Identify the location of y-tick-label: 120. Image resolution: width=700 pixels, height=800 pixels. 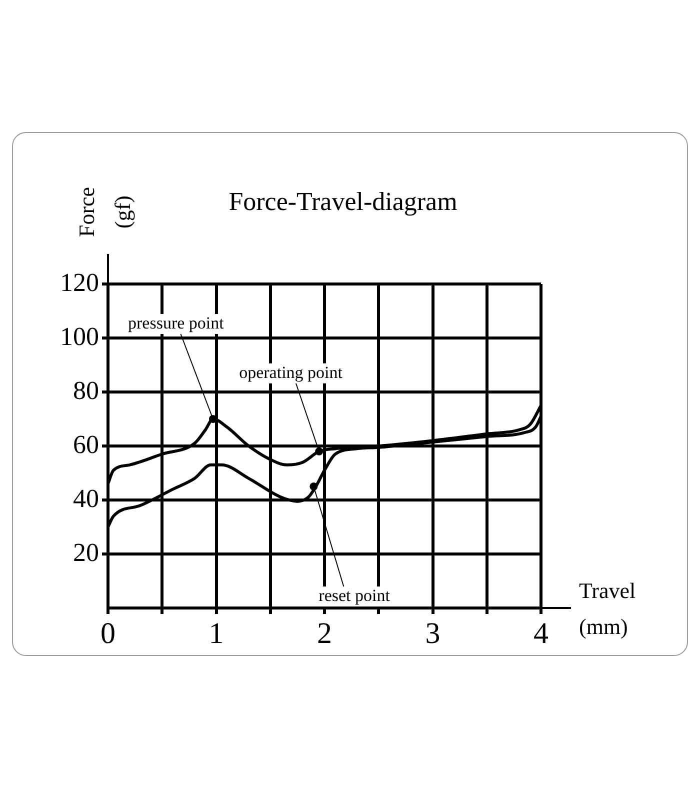
(79, 282).